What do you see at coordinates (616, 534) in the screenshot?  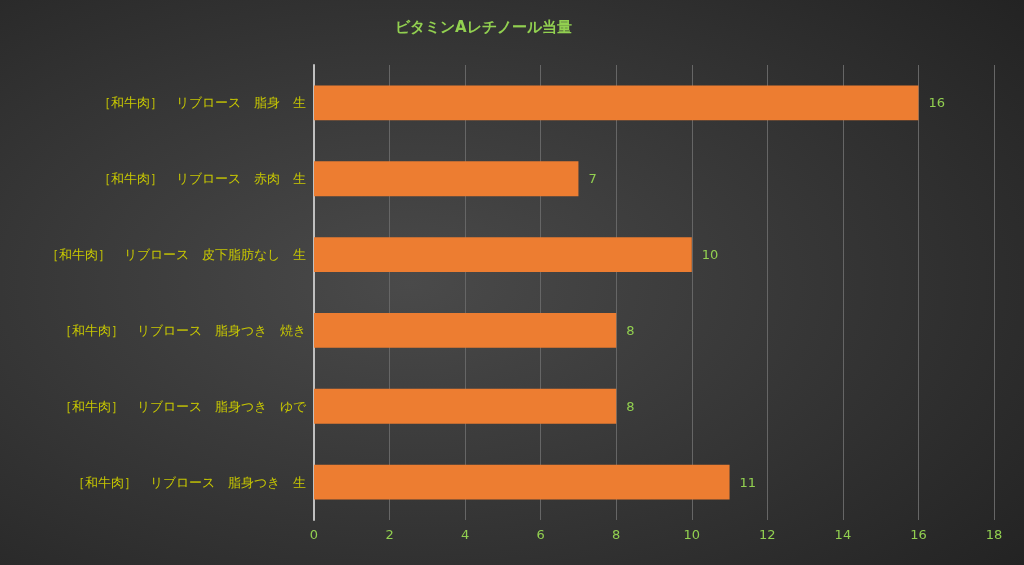 I see `x-tick-label: 8` at bounding box center [616, 534].